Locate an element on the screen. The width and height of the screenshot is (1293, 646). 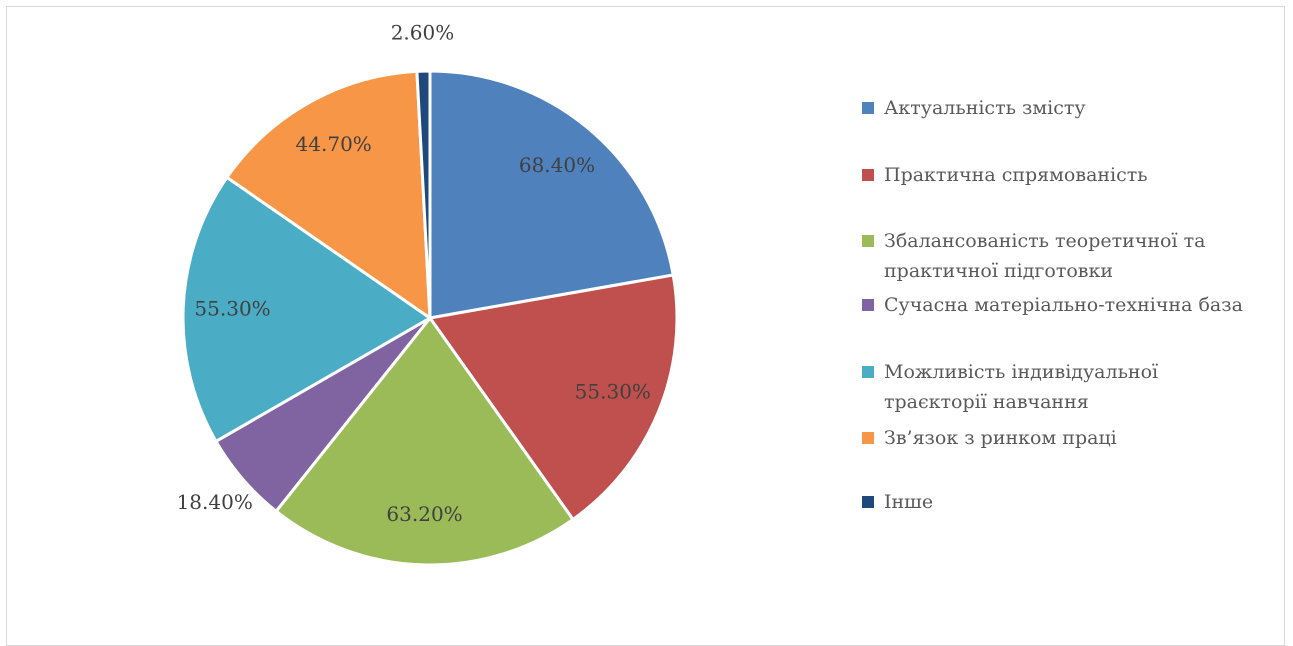
data-label: 63.20% is located at coordinates (424, 514).